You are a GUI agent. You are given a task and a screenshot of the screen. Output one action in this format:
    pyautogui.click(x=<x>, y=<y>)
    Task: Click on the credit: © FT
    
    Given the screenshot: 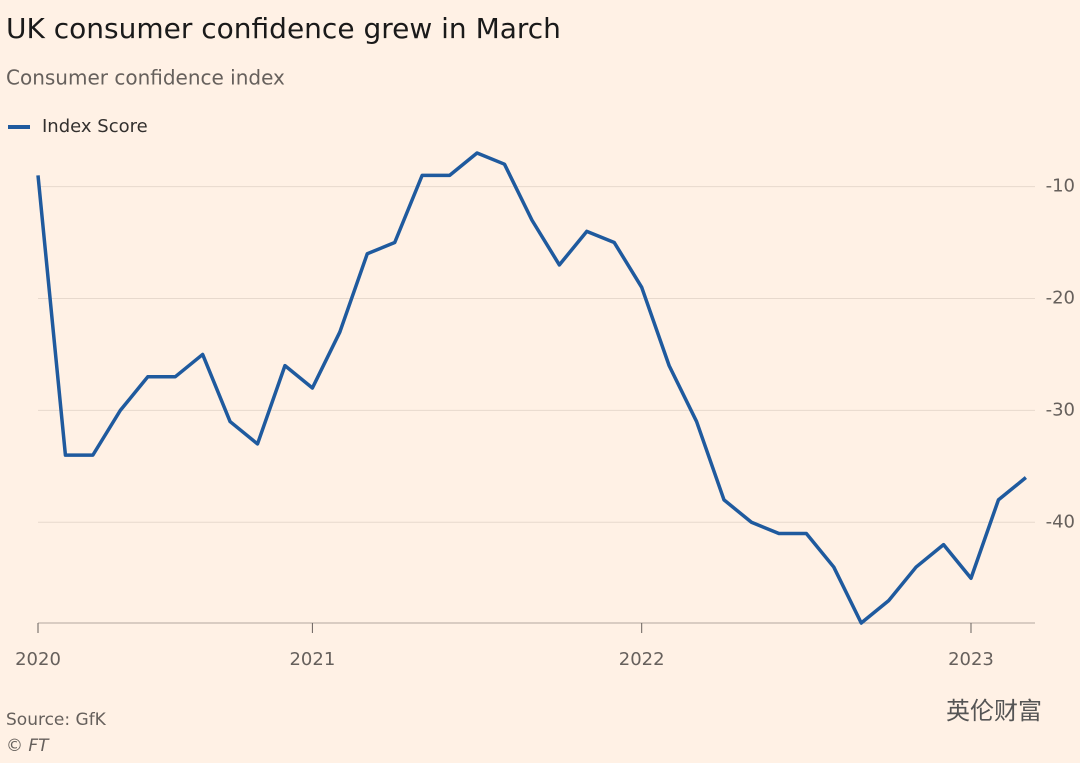 What is the action you would take?
    pyautogui.click(x=28, y=746)
    